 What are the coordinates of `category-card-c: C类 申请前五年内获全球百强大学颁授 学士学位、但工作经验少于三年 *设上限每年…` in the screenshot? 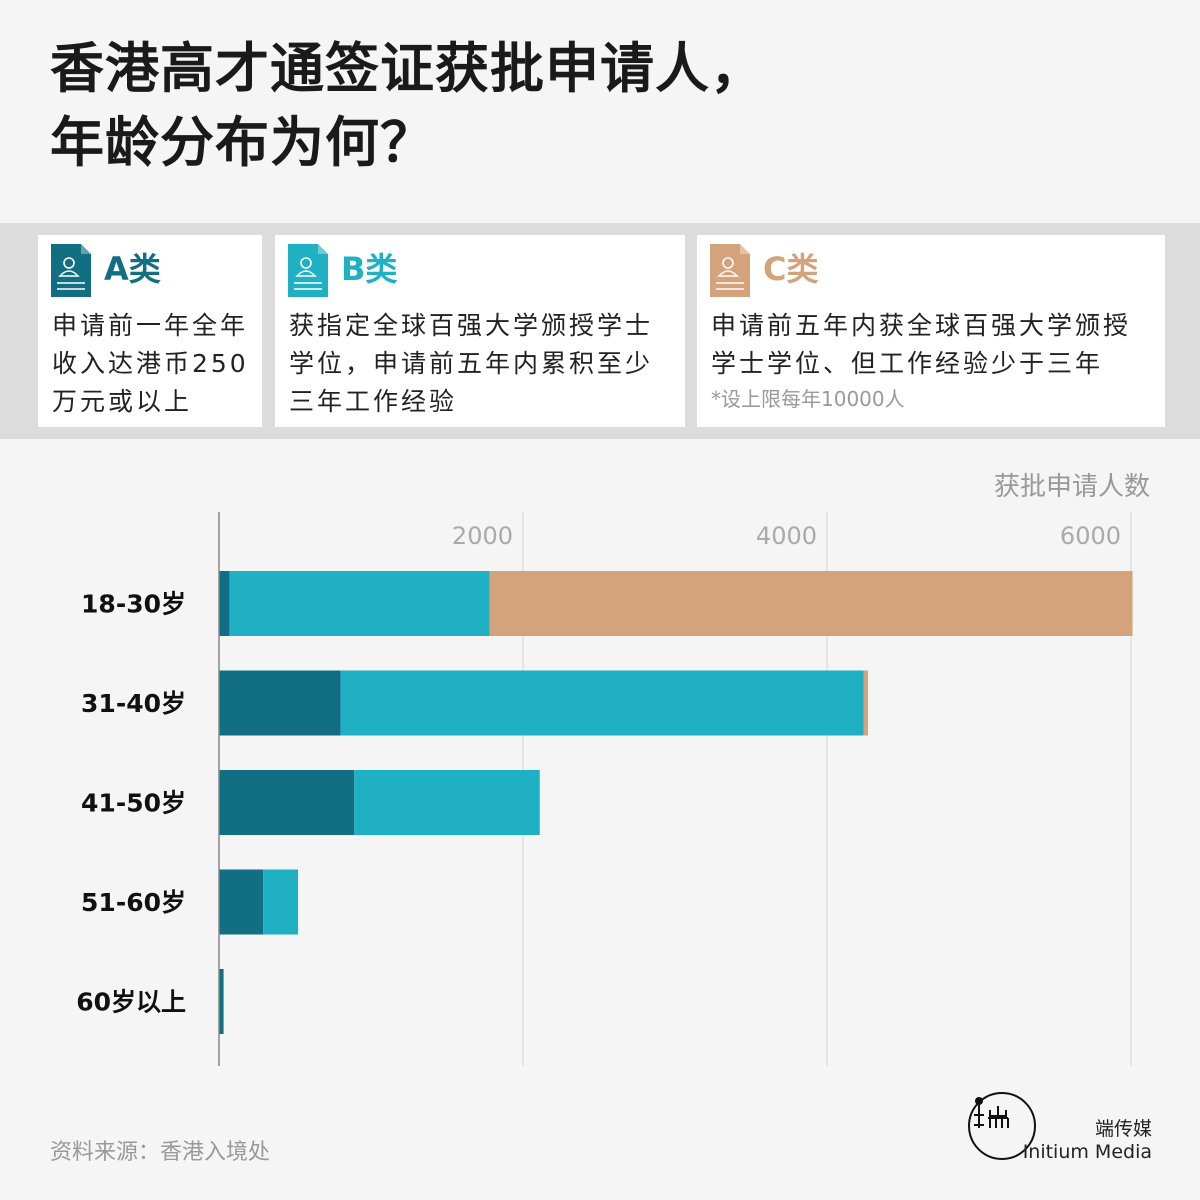 It's located at (931, 331).